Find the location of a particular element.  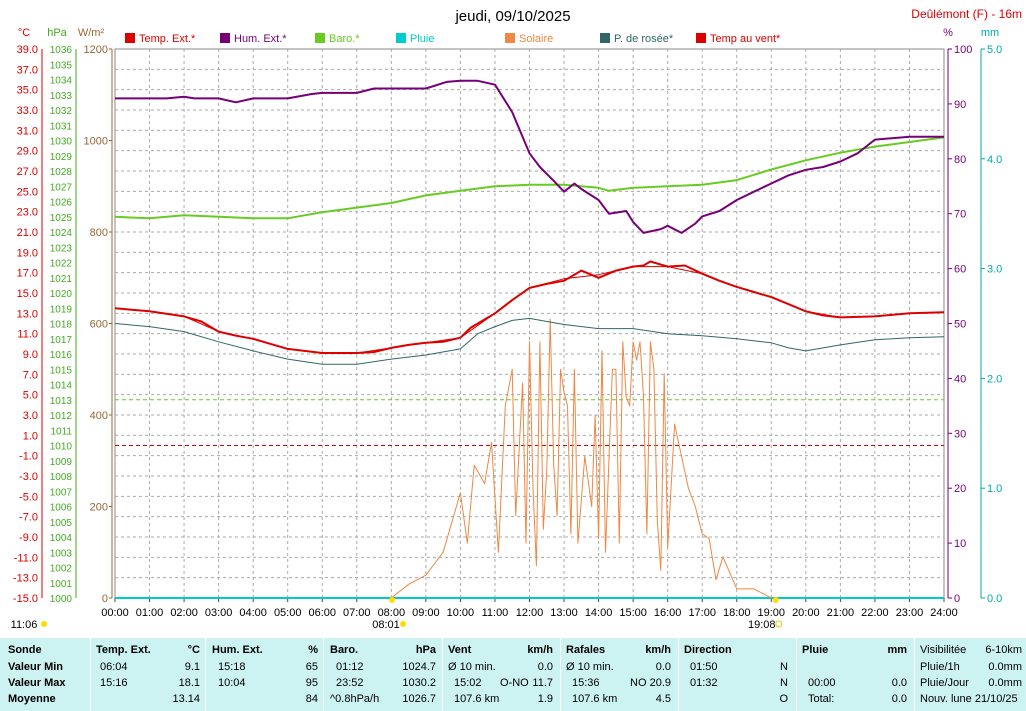

temp-tick-label: -9.0 is located at coordinates (28, 538).